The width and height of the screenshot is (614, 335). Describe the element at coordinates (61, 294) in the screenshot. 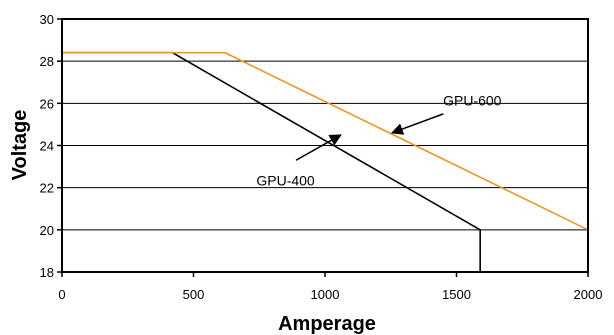

I see `x-tick-label: 0` at that location.